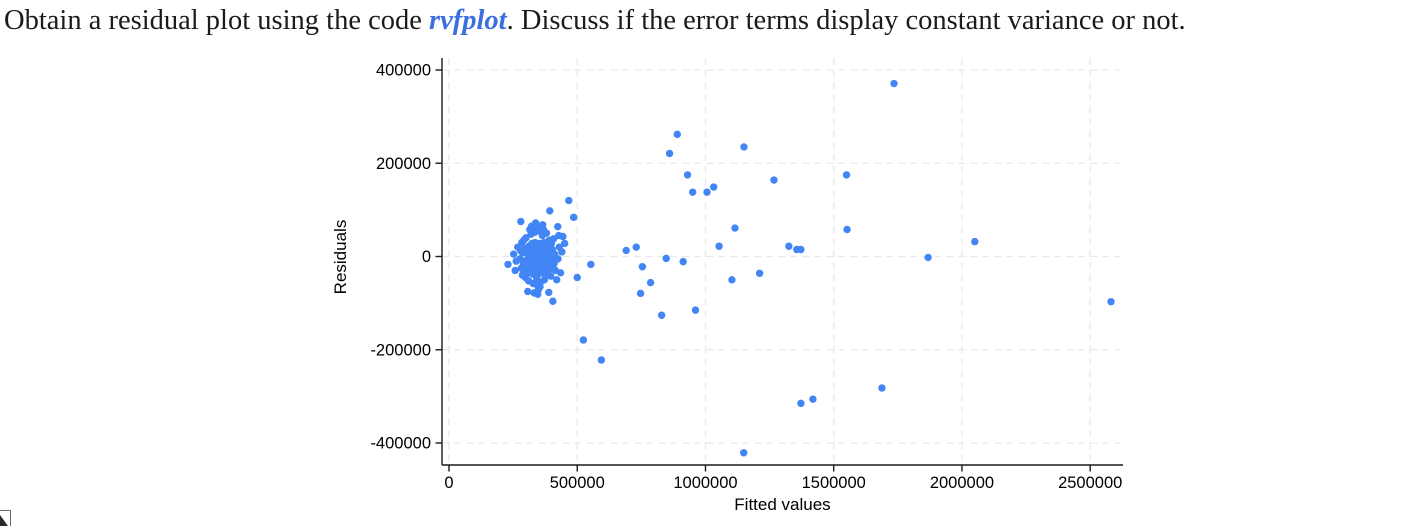 Image resolution: width=1406 pixels, height=526 pixels. I want to click on x-tick-label: 1000000, so click(705, 483).